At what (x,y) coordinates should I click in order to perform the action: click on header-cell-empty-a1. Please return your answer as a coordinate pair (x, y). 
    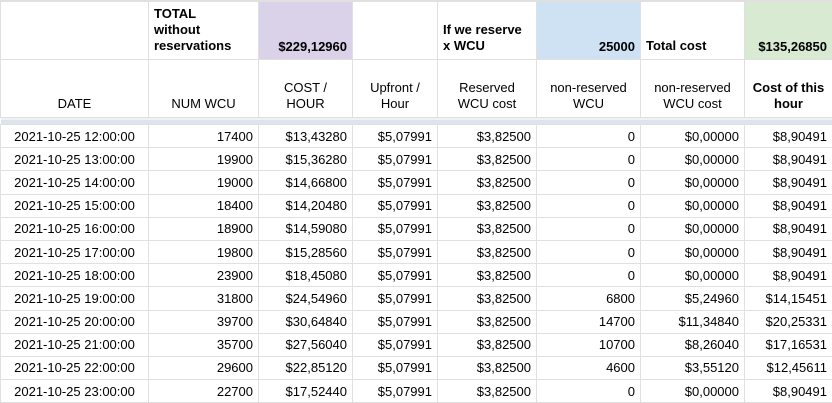
    Looking at the image, I should click on (75, 31).